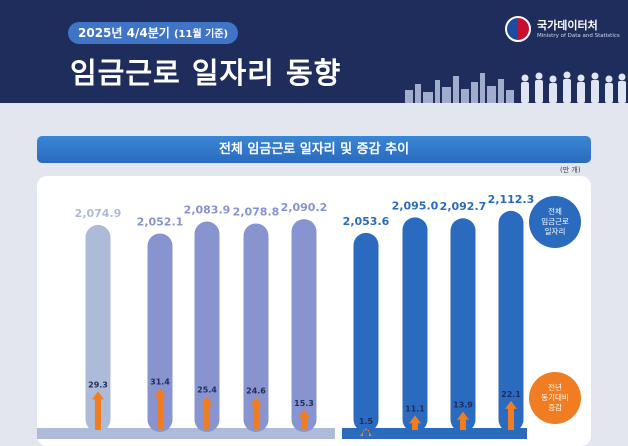 This screenshot has height=446, width=628. Describe the element at coordinates (304, 207) in the screenshot. I see `total-value-label: 2,090.2` at that location.